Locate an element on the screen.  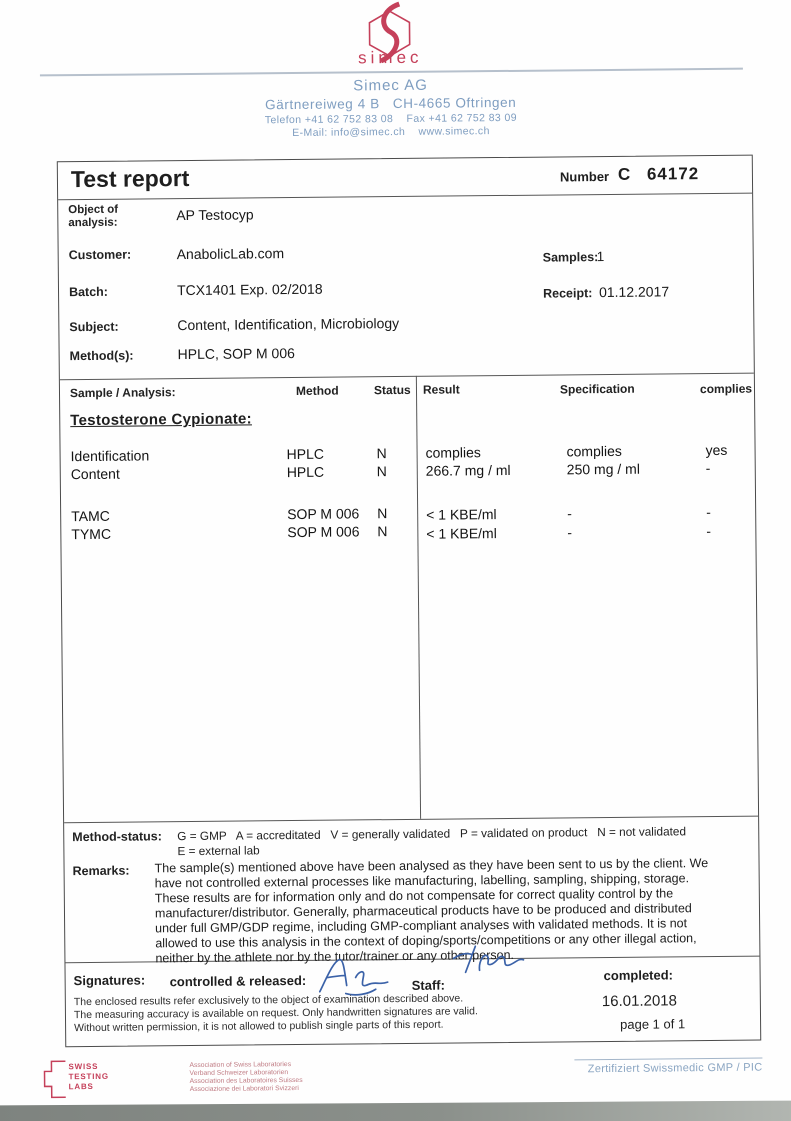
subject-label: Subject: is located at coordinates (94, 327).